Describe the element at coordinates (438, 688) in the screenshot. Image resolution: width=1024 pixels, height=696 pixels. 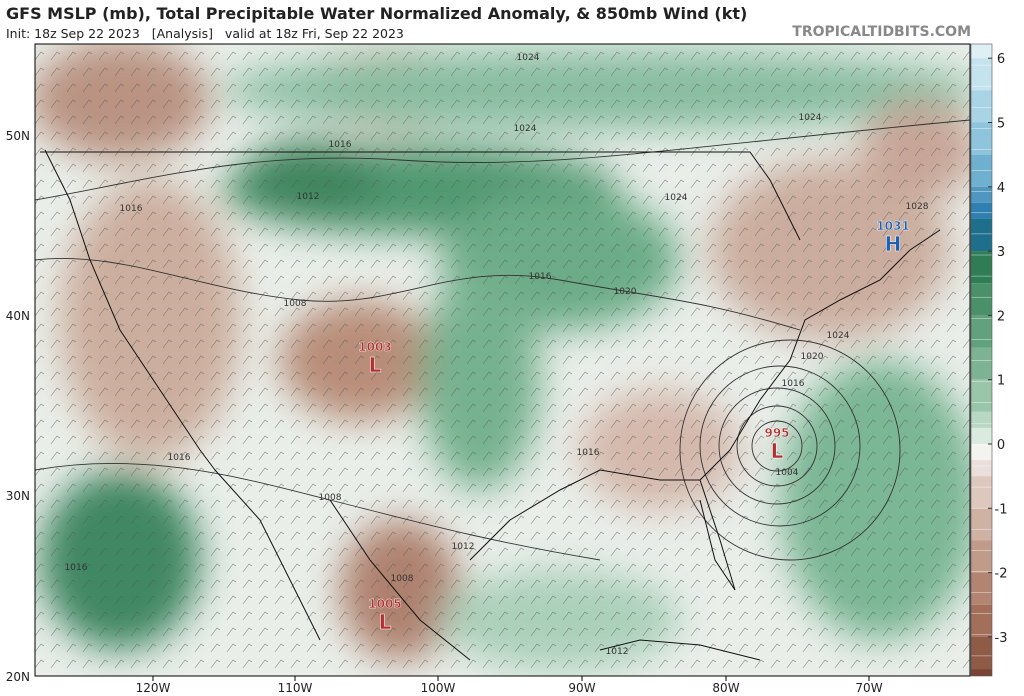
I see `lon-label: 100W` at that location.